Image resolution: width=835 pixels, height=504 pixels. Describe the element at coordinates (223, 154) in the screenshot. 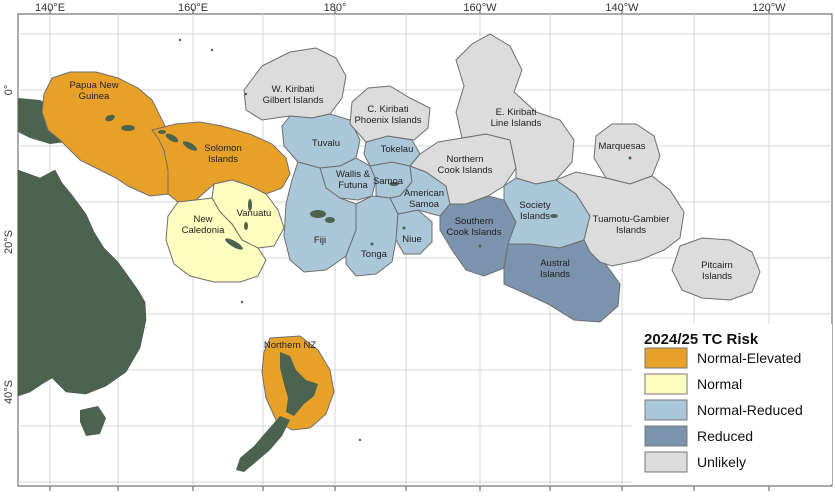

I see `label-solomon-islands: Solomon Islands` at that location.